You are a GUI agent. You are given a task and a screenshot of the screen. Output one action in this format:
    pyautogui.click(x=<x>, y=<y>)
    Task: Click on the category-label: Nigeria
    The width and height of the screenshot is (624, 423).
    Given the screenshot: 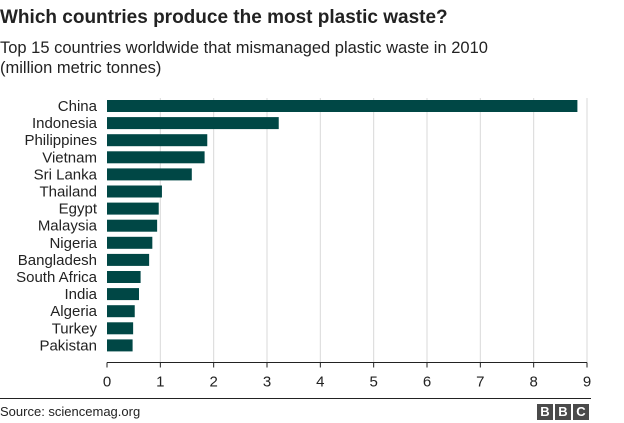 What is the action you would take?
    pyautogui.click(x=73, y=243)
    